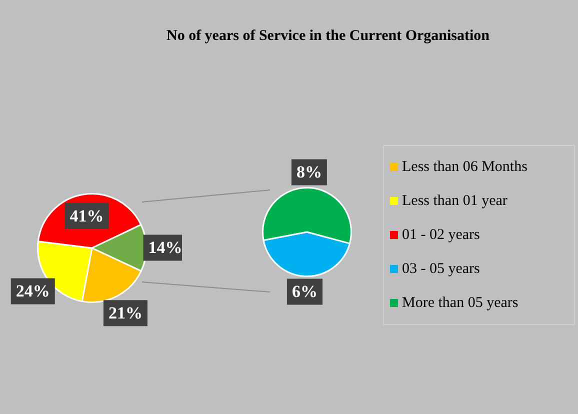 Image resolution: width=578 pixels, height=414 pixels. I want to click on legend-label: Less than 01 year, so click(455, 201).